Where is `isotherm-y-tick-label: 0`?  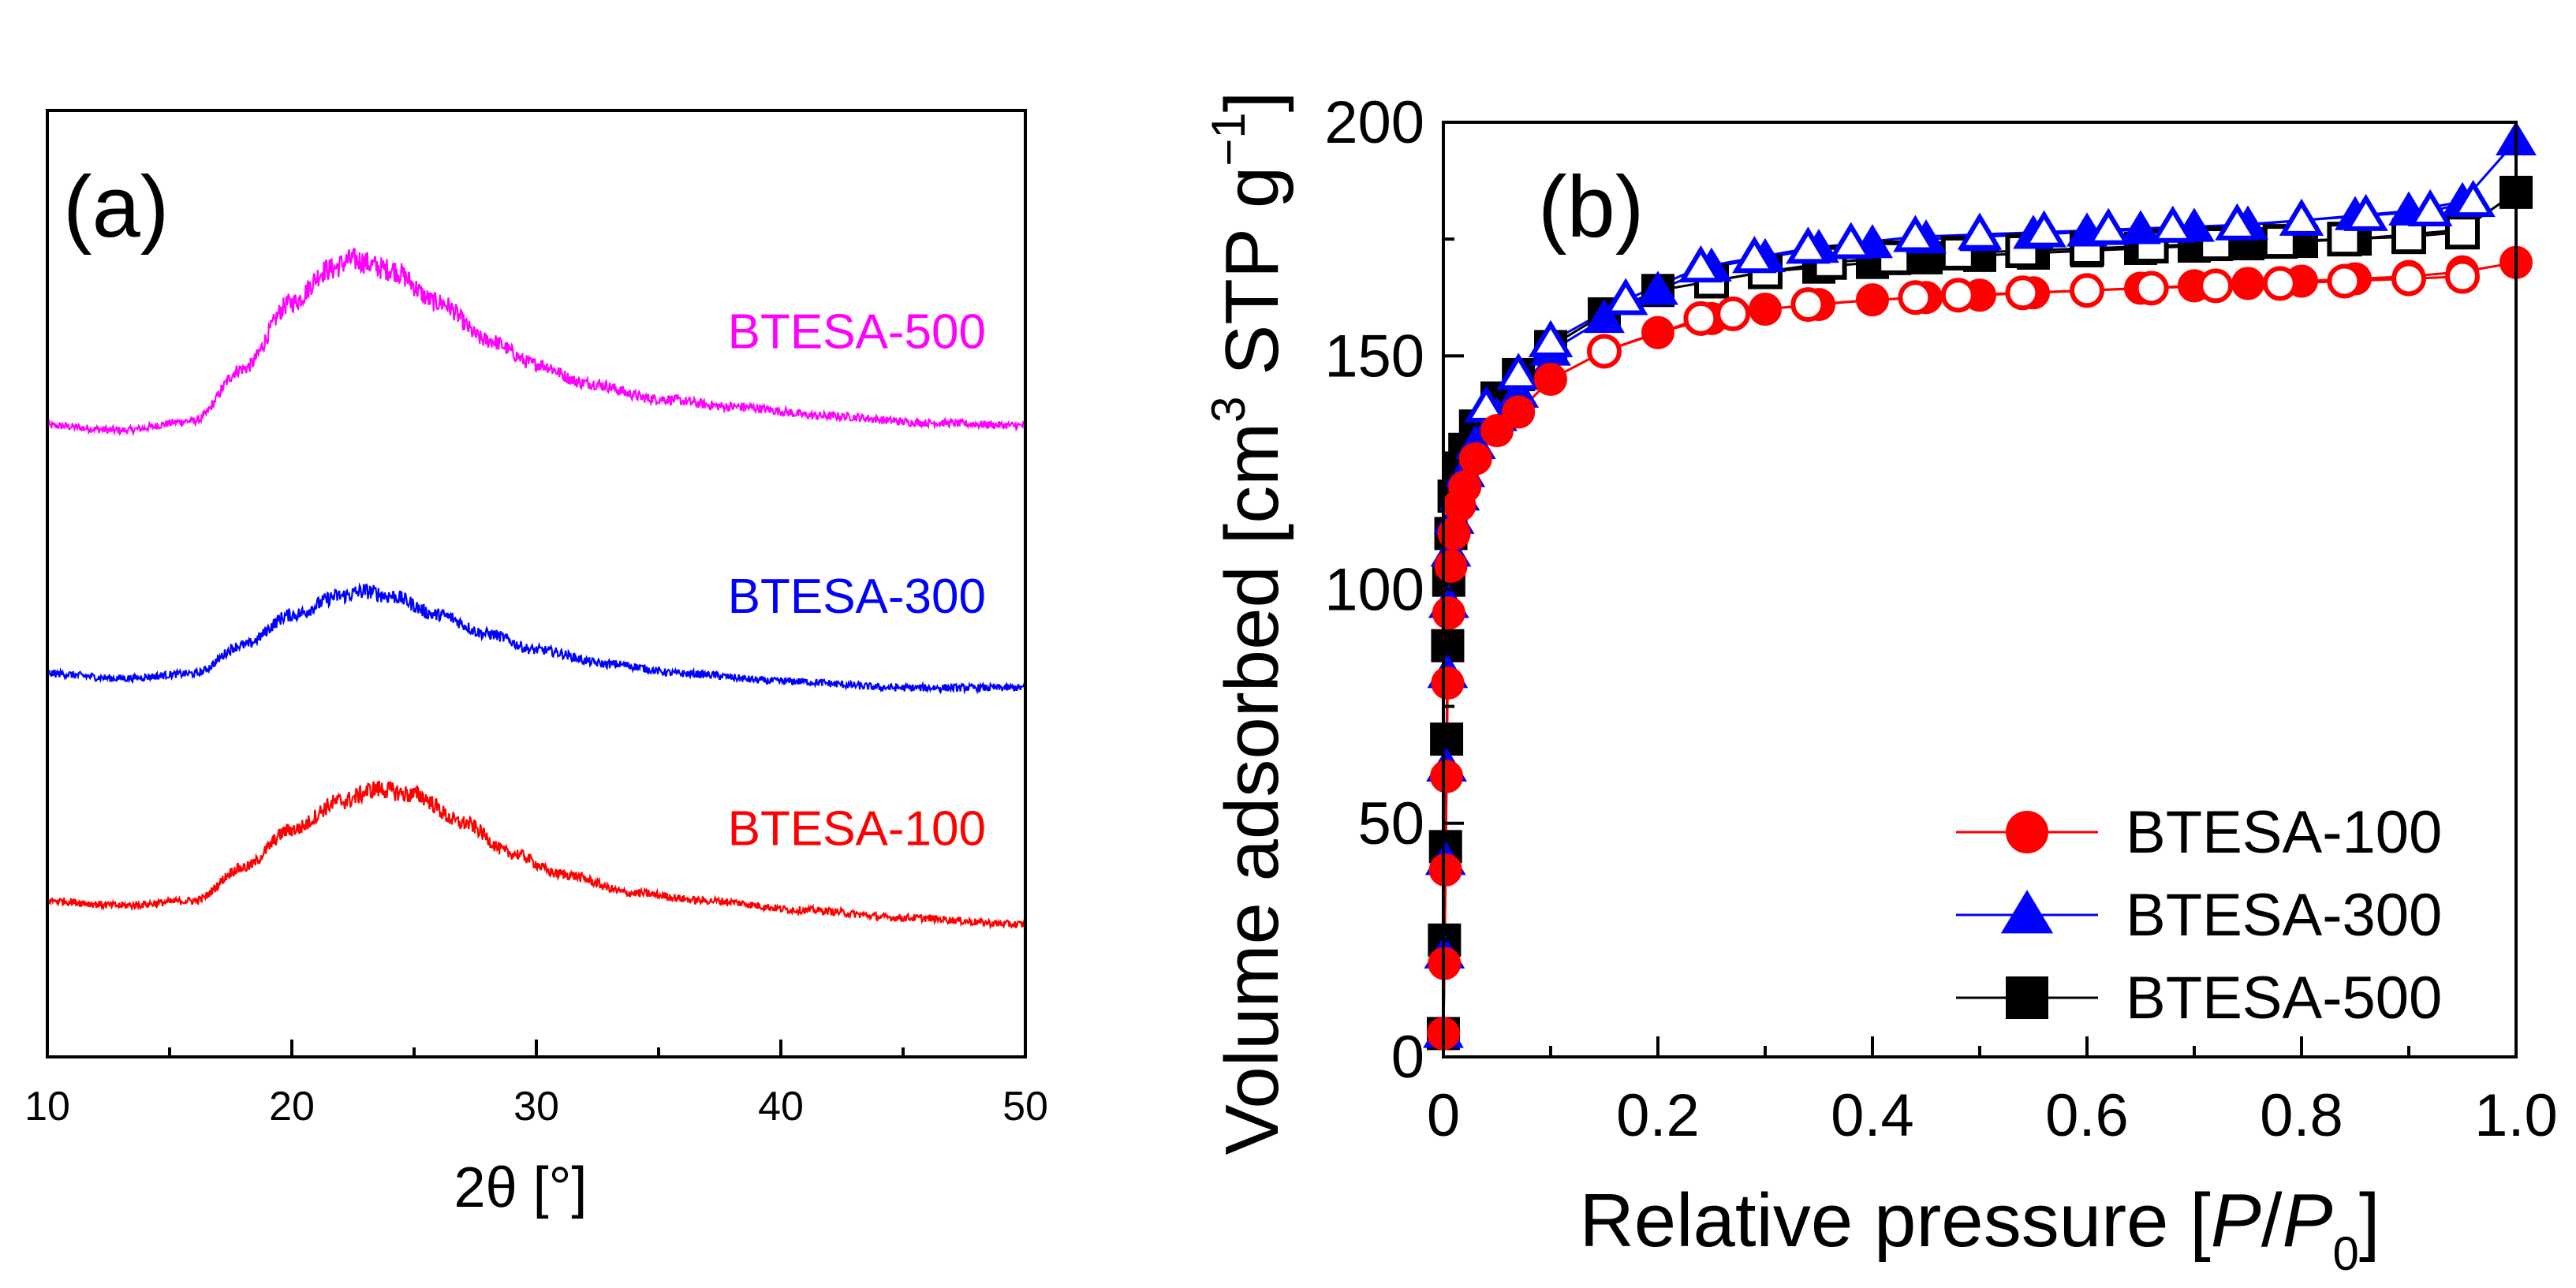 isotherm-y-tick-label: 0 is located at coordinates (1407, 1057).